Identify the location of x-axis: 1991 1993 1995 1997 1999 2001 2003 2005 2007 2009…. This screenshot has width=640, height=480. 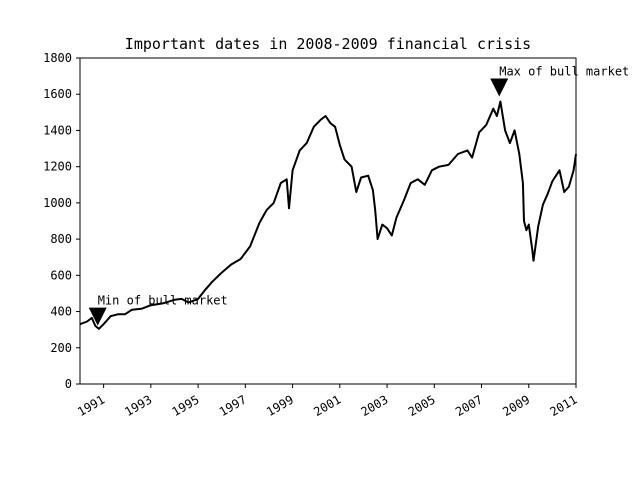
(327, 401).